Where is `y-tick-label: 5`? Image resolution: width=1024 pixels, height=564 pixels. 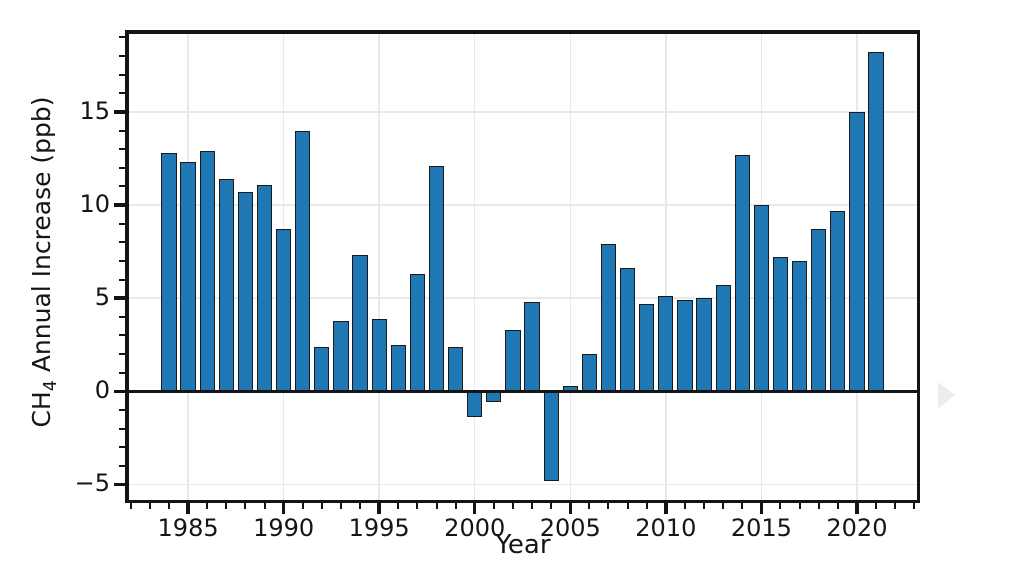 y-tick-label: 5 is located at coordinates (102, 297).